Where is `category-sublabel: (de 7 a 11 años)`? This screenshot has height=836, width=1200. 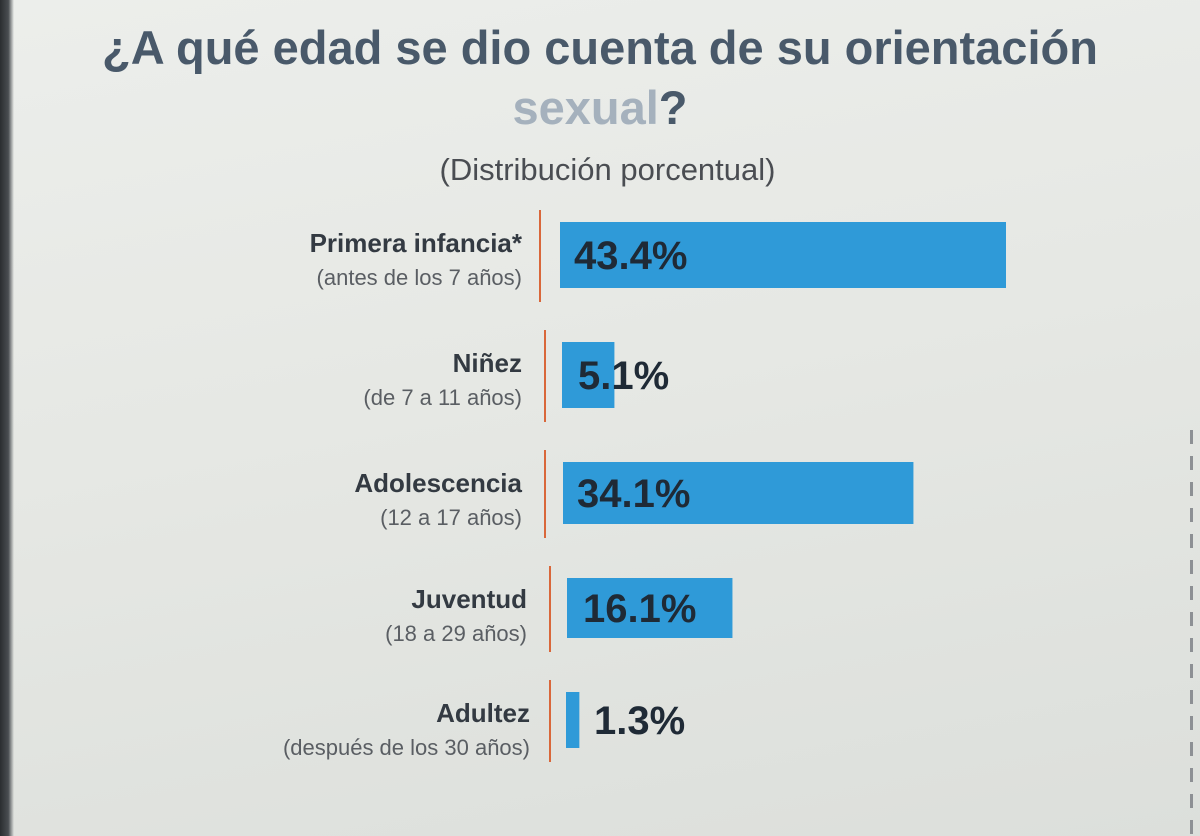 category-sublabel: (de 7 a 11 años) is located at coordinates (442, 397).